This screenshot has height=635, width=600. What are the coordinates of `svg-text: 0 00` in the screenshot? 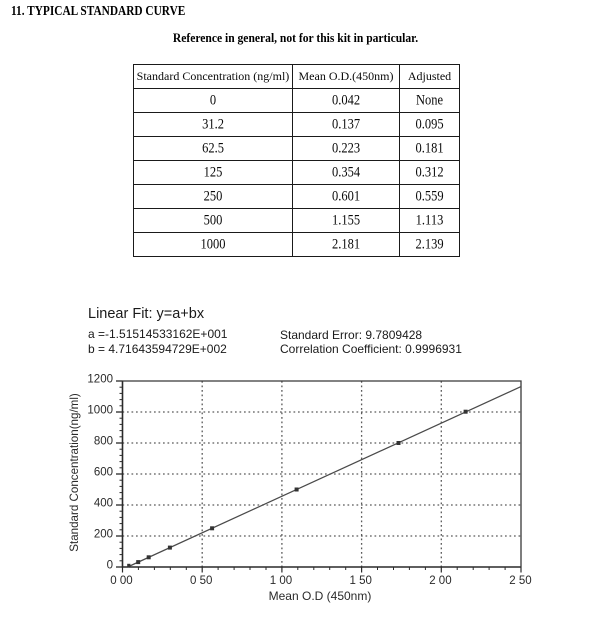 It's located at (121, 581).